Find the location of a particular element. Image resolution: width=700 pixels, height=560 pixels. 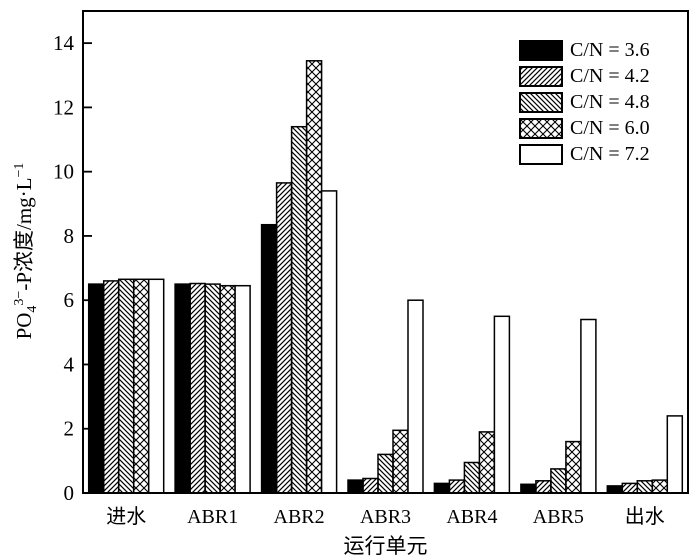

x-category-label: ABR3 is located at coordinates (385, 517).